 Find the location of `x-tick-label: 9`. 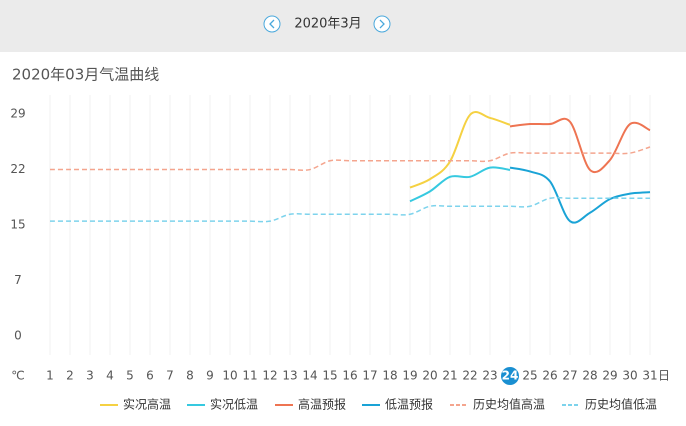

x-tick-label: 9 is located at coordinates (210, 376).